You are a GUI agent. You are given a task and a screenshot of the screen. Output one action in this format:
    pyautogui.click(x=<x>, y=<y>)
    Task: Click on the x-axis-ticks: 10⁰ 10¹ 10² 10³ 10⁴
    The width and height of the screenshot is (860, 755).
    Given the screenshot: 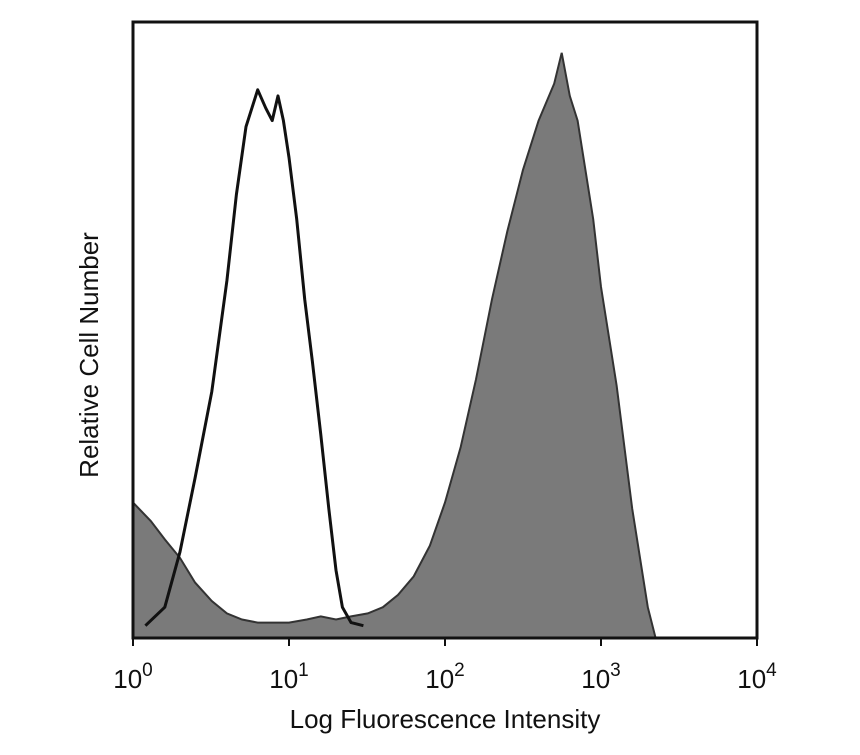 What is the action you would take?
    pyautogui.click(x=445, y=666)
    